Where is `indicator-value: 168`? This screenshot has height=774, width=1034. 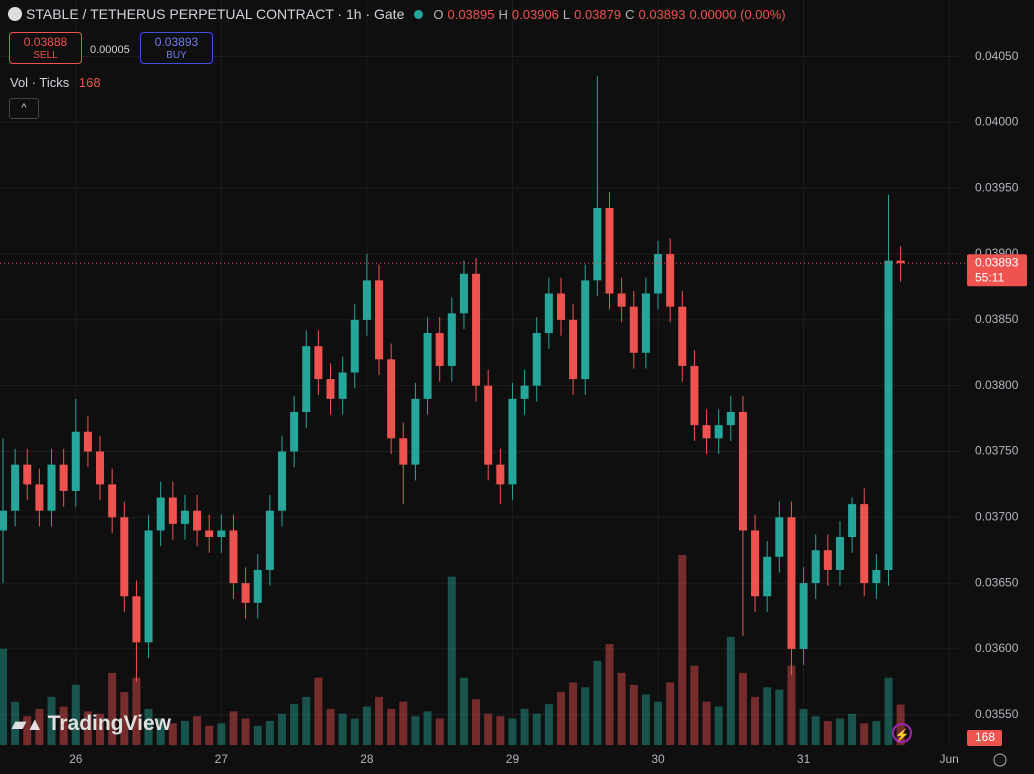 indicator-value: 168 is located at coordinates (89, 82).